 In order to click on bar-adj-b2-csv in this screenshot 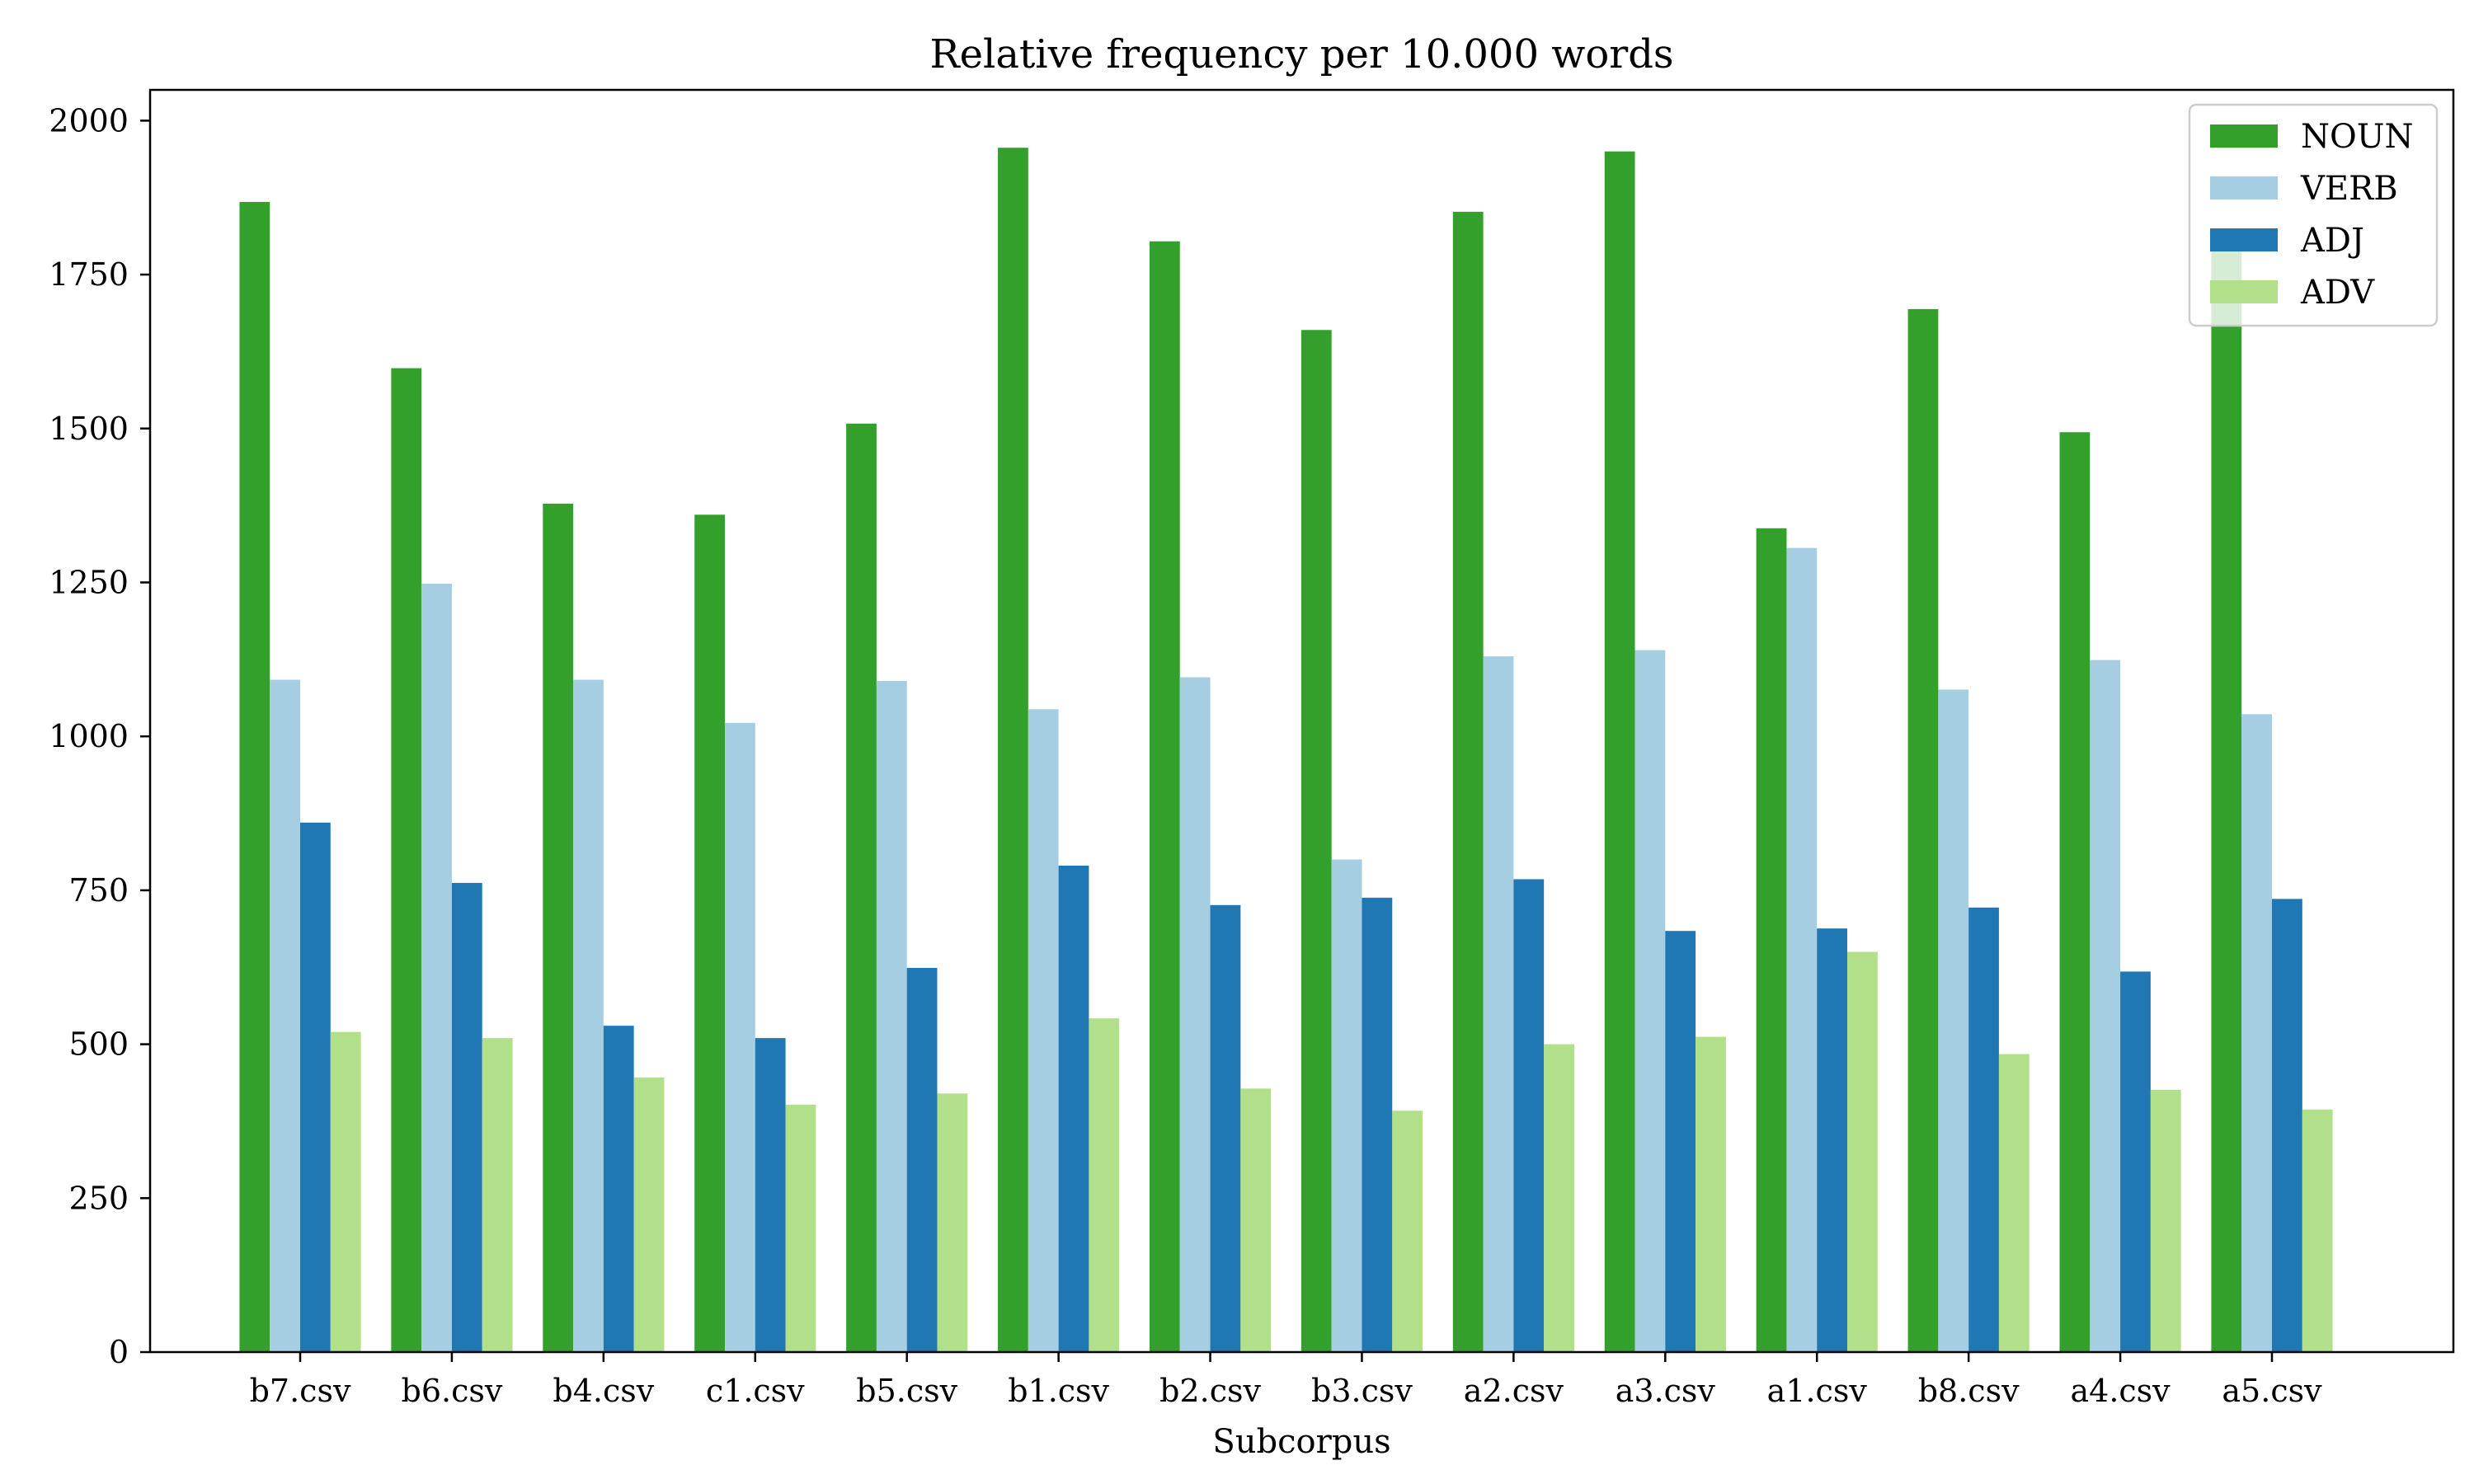, I will do `click(1225, 1128)`.